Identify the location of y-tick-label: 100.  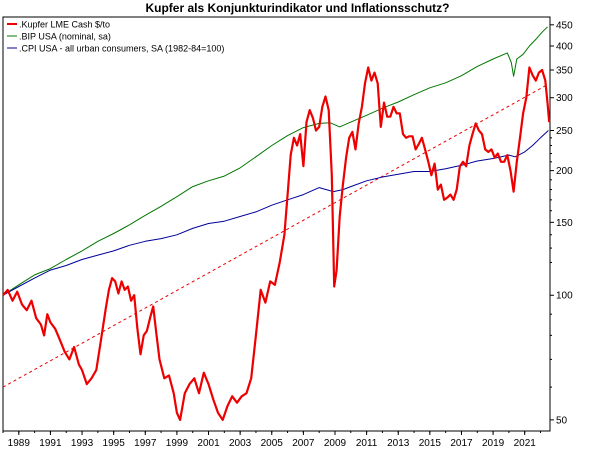
(564, 296).